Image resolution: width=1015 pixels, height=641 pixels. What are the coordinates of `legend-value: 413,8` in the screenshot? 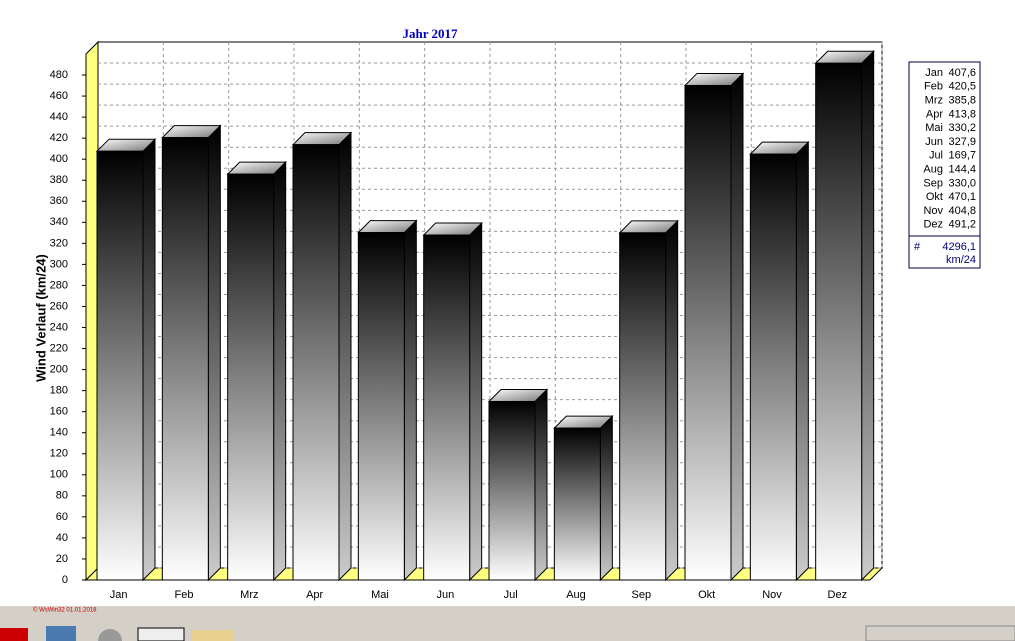 It's located at (962, 114).